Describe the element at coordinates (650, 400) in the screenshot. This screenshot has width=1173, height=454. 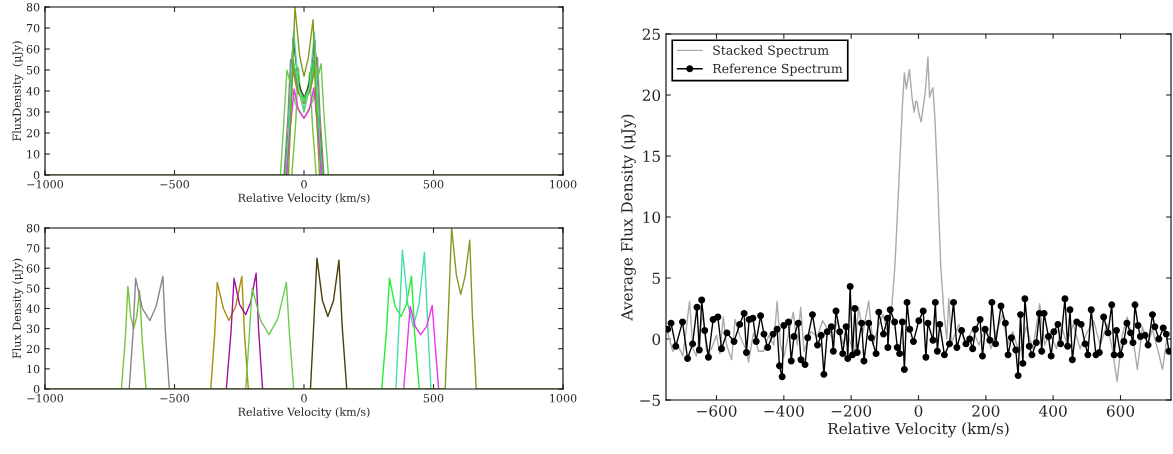
I see `y-tick-label: −5` at that location.